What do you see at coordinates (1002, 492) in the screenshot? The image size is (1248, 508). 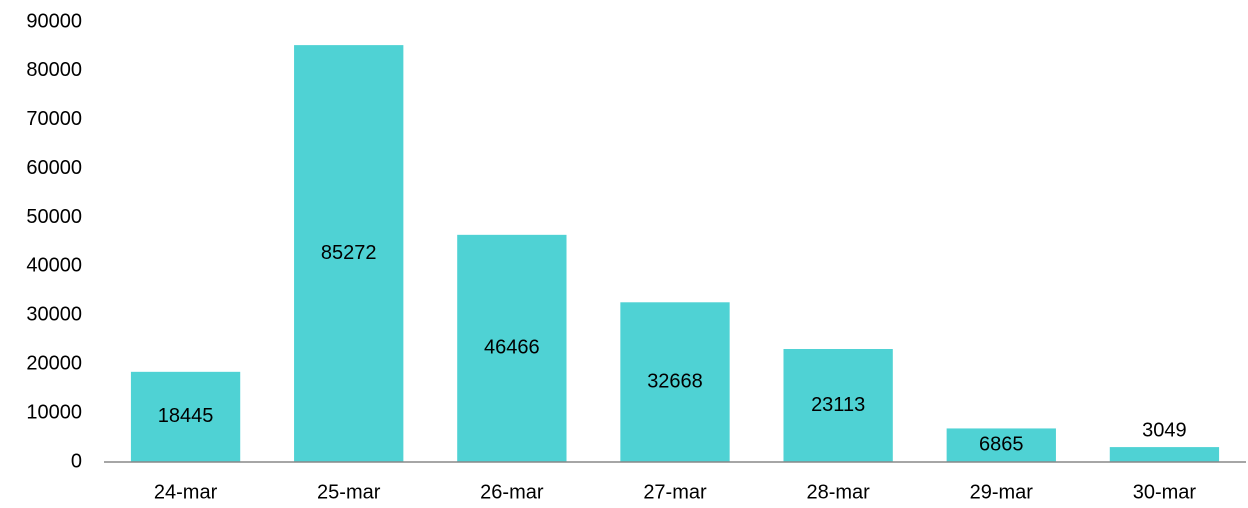 I see `x-tick-label: 29-mar` at bounding box center [1002, 492].